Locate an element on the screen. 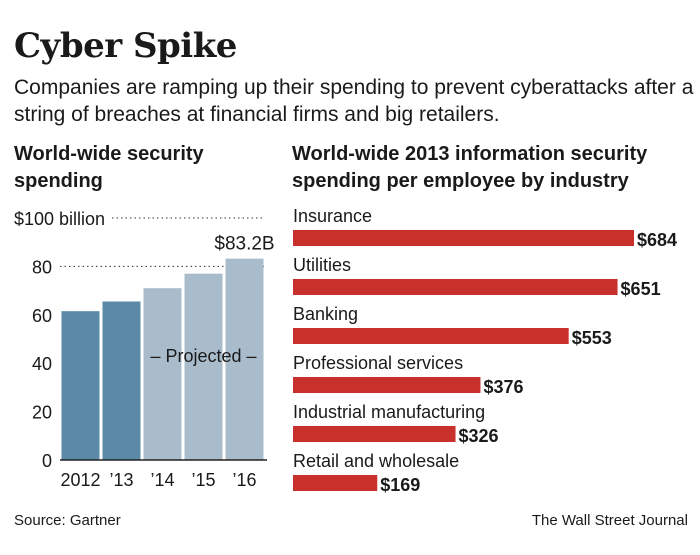  category-label: Professional services is located at coordinates (378, 363).